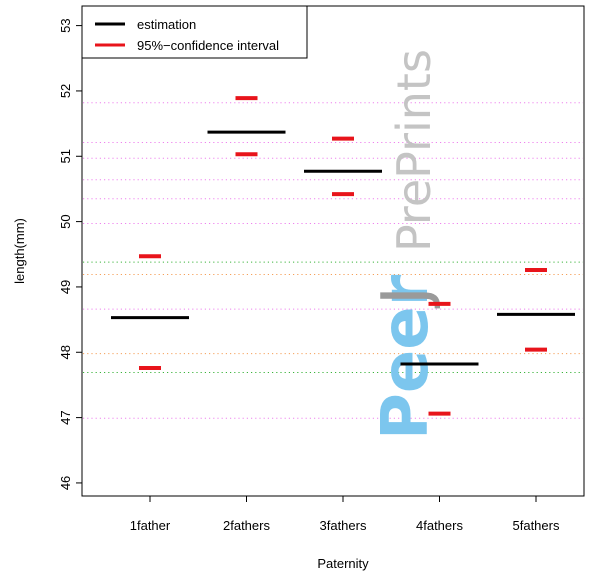  Describe the element at coordinates (439, 525) in the screenshot. I see `x-tick-label-4fathers: 4fathers` at that location.